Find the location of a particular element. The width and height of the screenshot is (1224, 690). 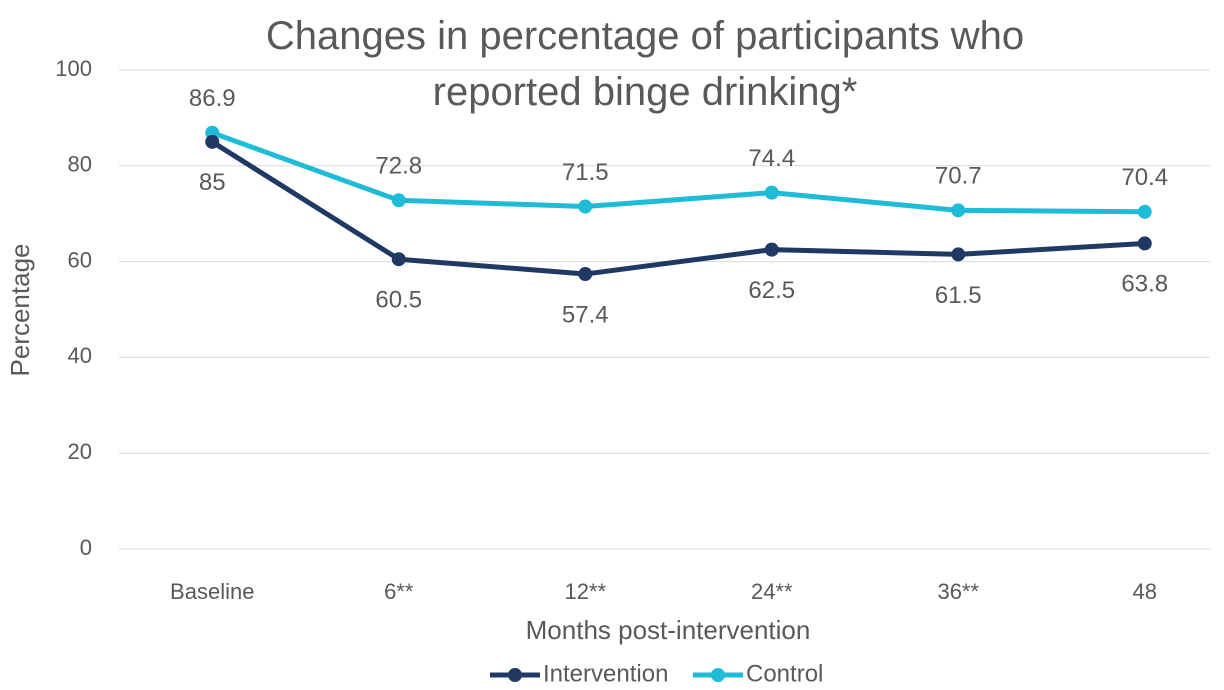

x-tick-label: 24** is located at coordinates (772, 591).